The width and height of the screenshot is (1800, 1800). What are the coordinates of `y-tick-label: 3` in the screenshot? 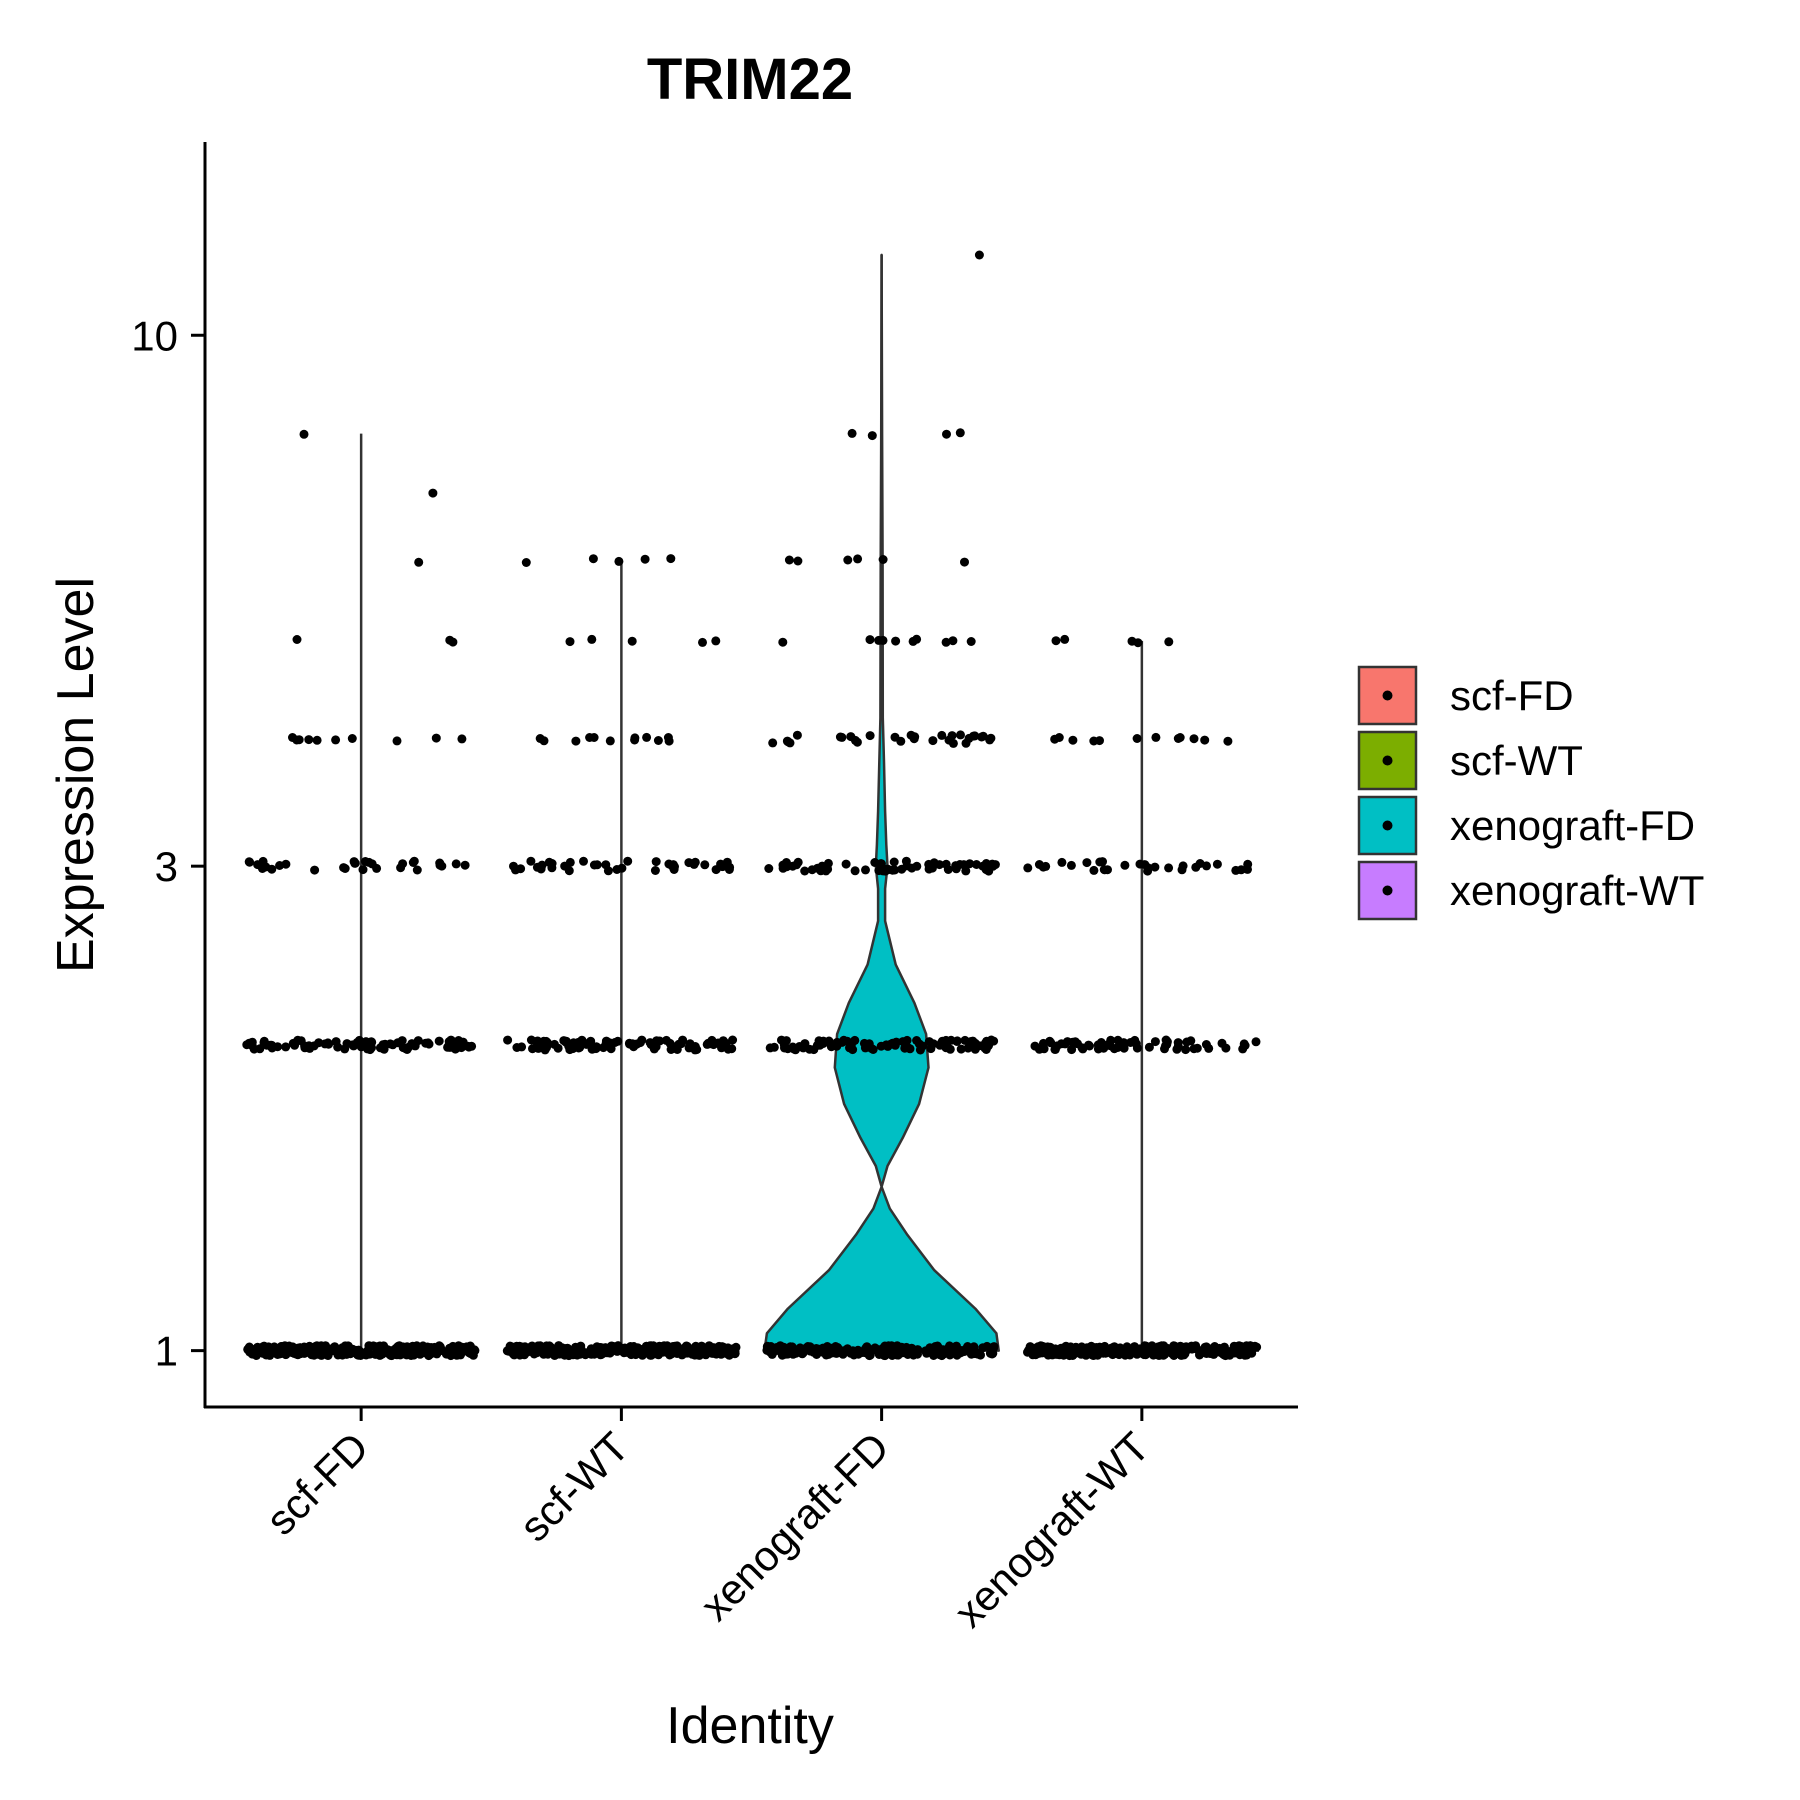 It's located at (166, 866).